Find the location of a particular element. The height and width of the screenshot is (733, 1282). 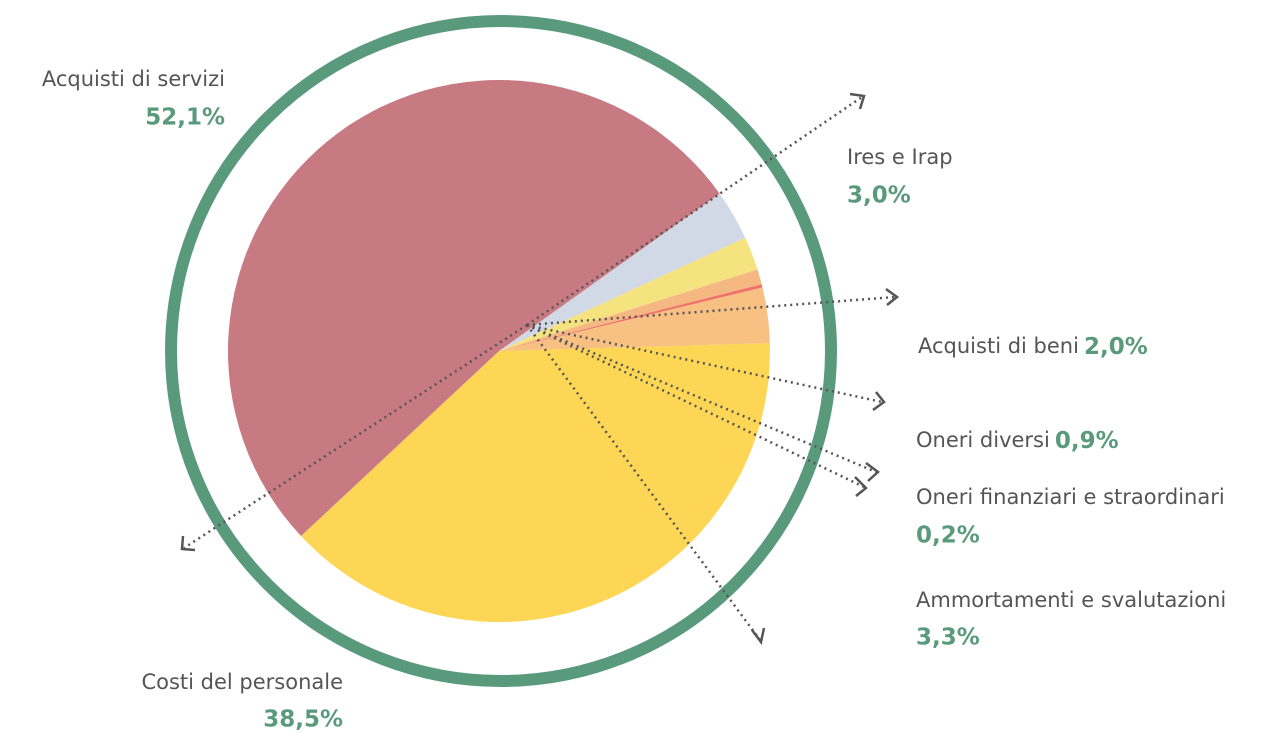

label-value: 0,9% is located at coordinates (1087, 441).